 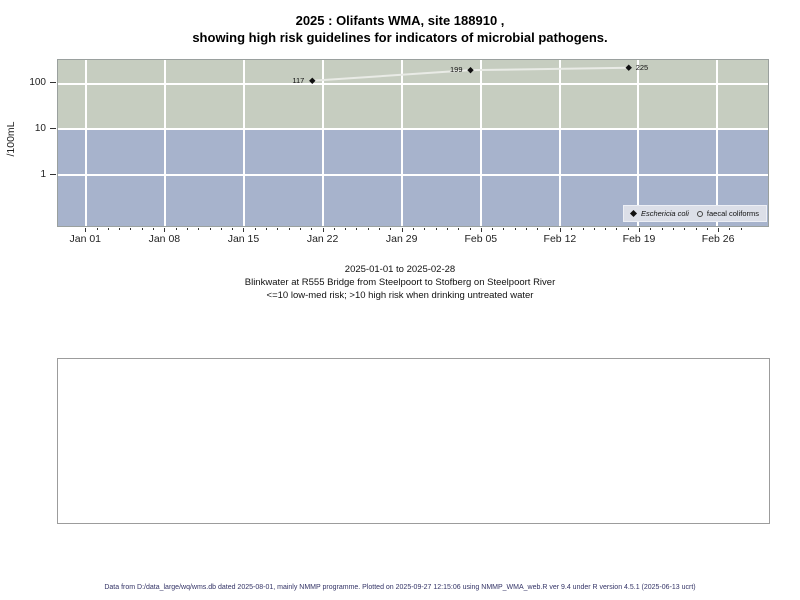 I want to click on x-axis-tick-label: Feb 05, so click(x=481, y=239).